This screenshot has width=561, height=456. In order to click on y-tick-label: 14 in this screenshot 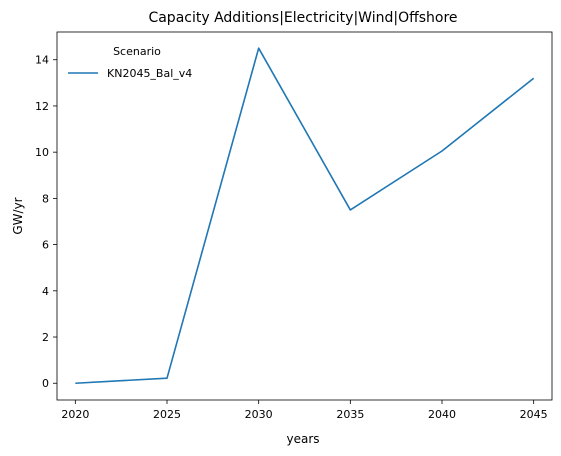, I will do `click(42, 60)`.